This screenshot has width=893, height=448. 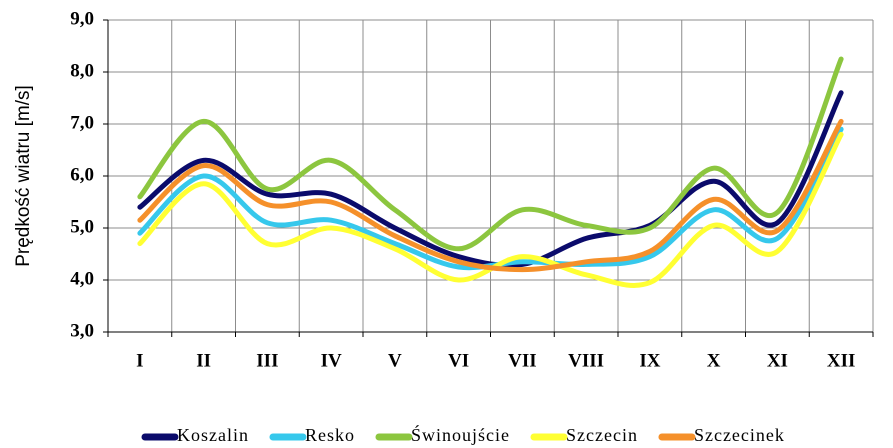 What do you see at coordinates (458, 360) in the screenshot?
I see `x-tick-label: VI` at bounding box center [458, 360].